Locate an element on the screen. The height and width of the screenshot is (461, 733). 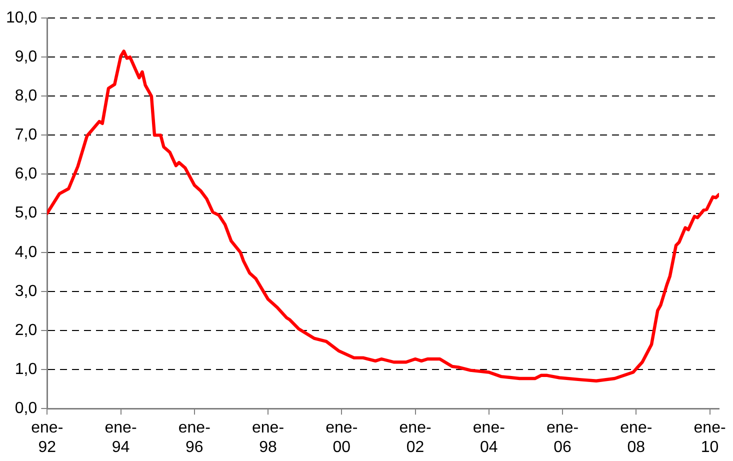
x-tick-label: ene-98 is located at coordinates (268, 438).